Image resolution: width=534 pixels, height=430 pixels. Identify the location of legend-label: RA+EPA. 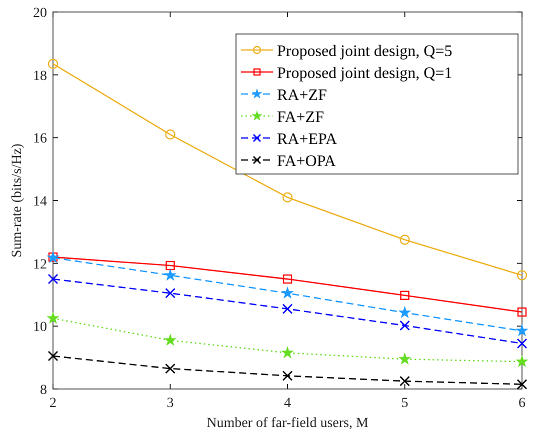
(307, 139).